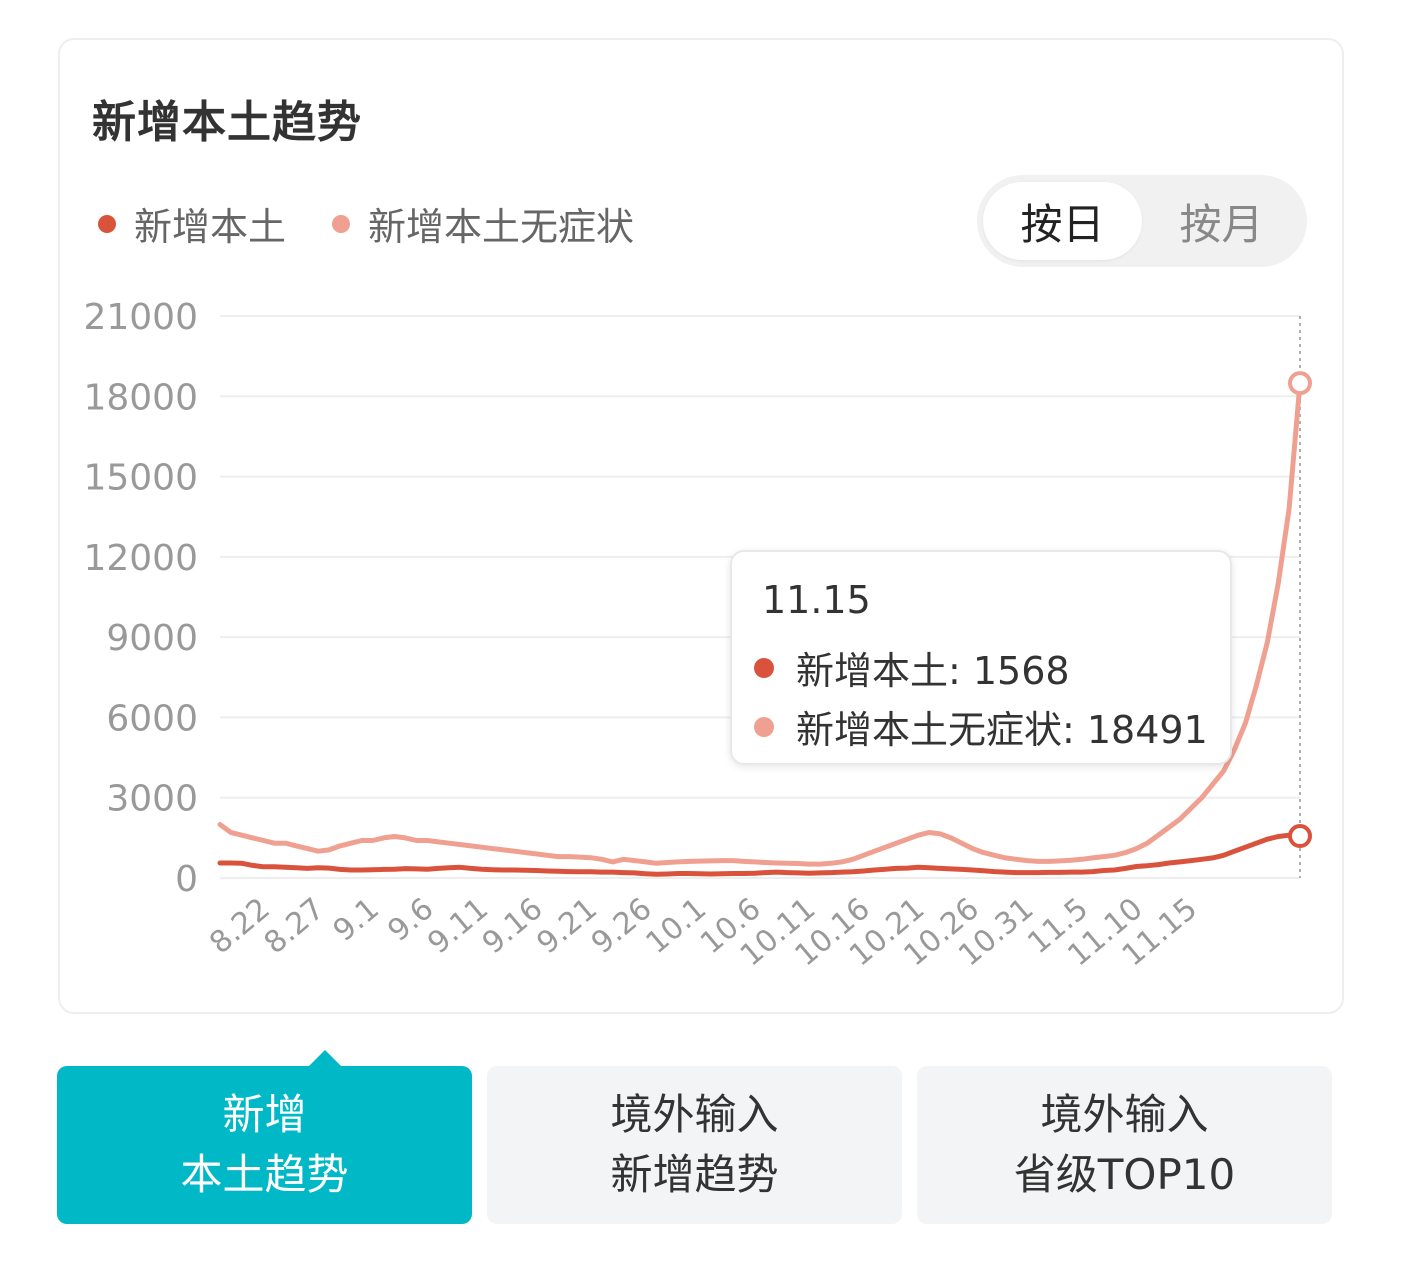 The height and width of the screenshot is (1280, 1401). I want to click on chart-tooltip: 11.15 新增本土: 1568 新增本土无症状: 18491, so click(981, 657).